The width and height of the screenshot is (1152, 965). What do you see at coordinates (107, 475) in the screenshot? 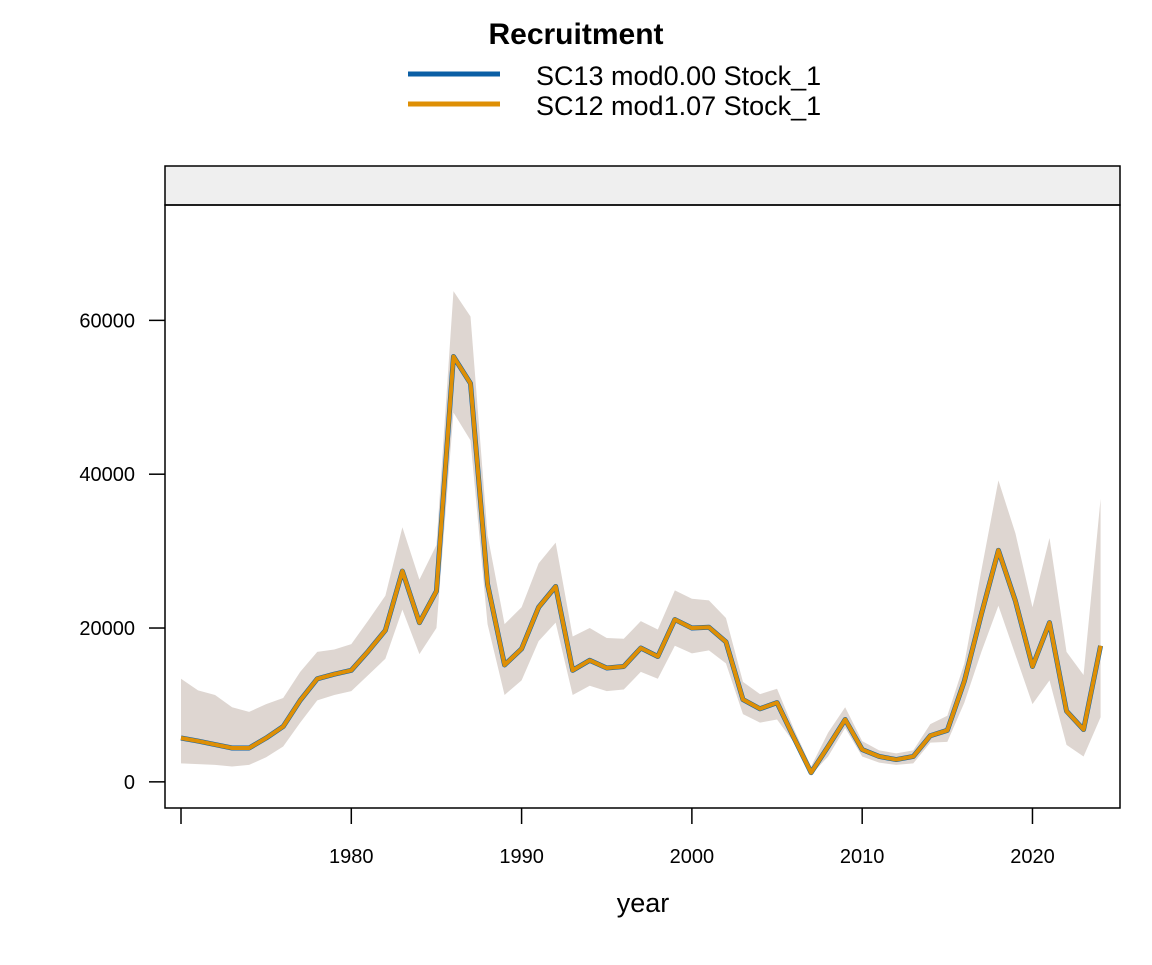
I see `y-tick-label: 40000` at bounding box center [107, 475].